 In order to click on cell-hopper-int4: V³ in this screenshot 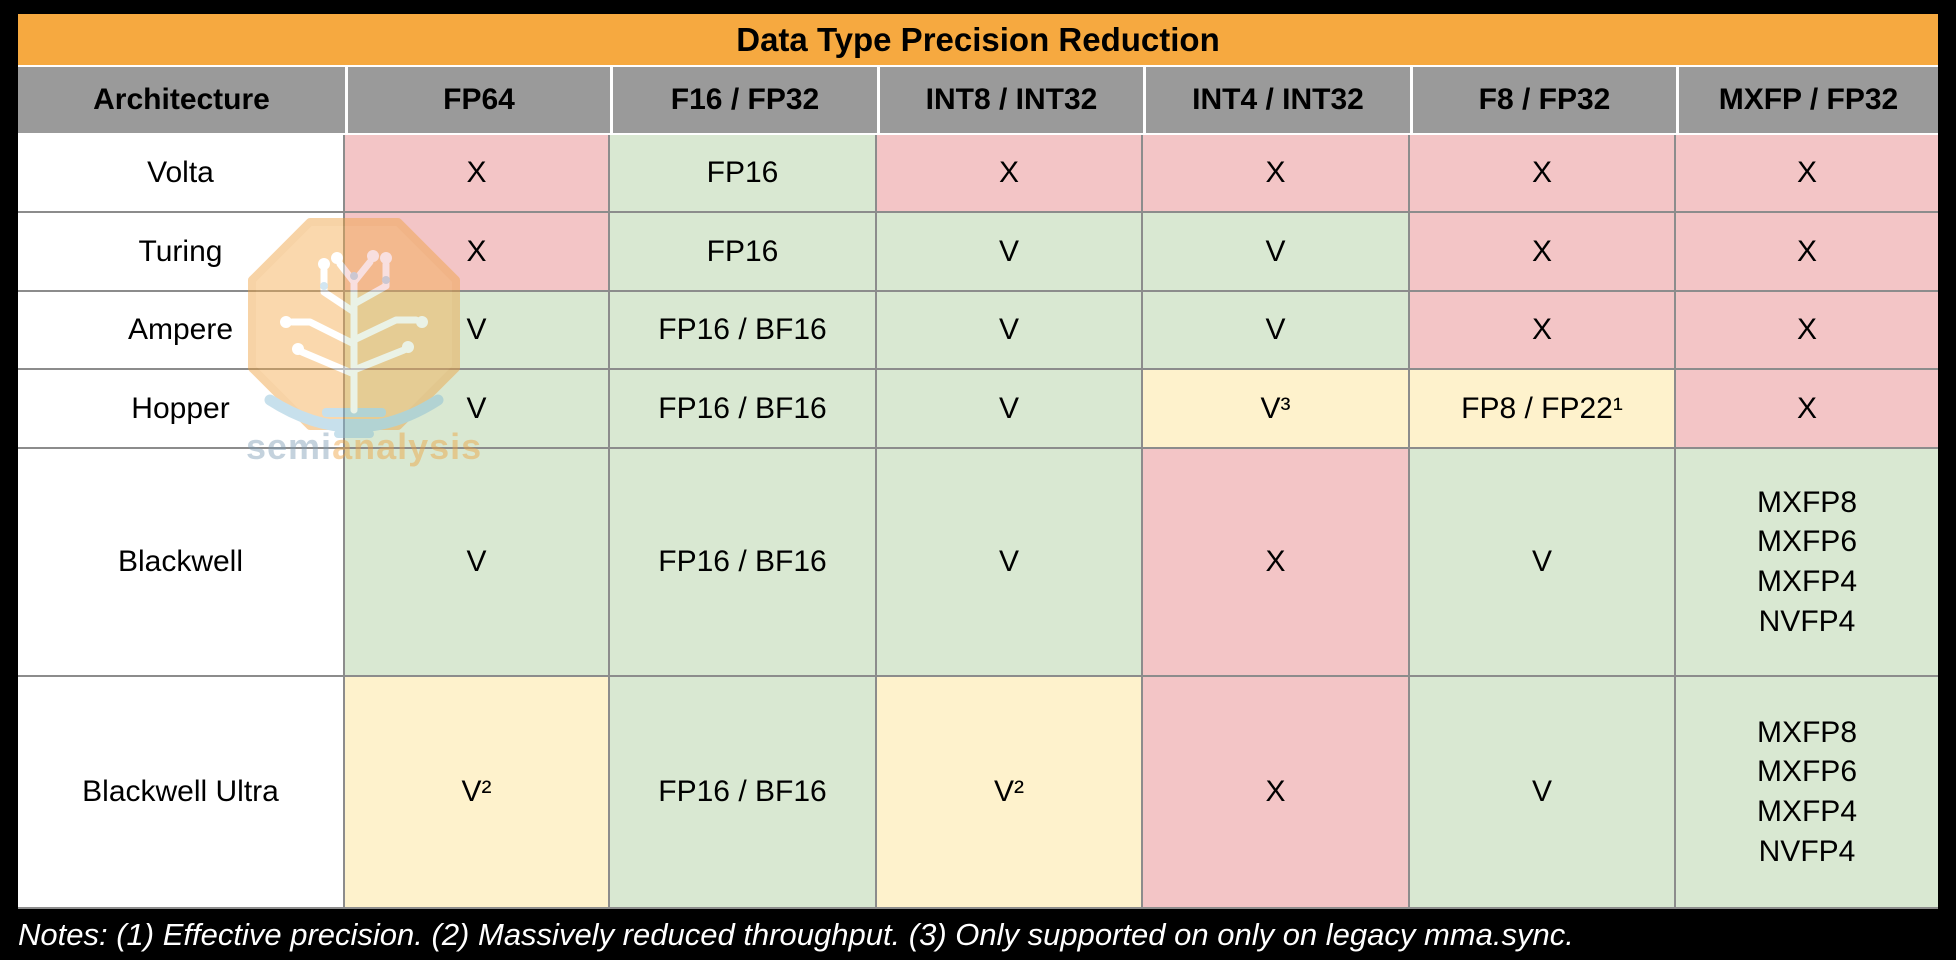, I will do `click(1276, 409)`.